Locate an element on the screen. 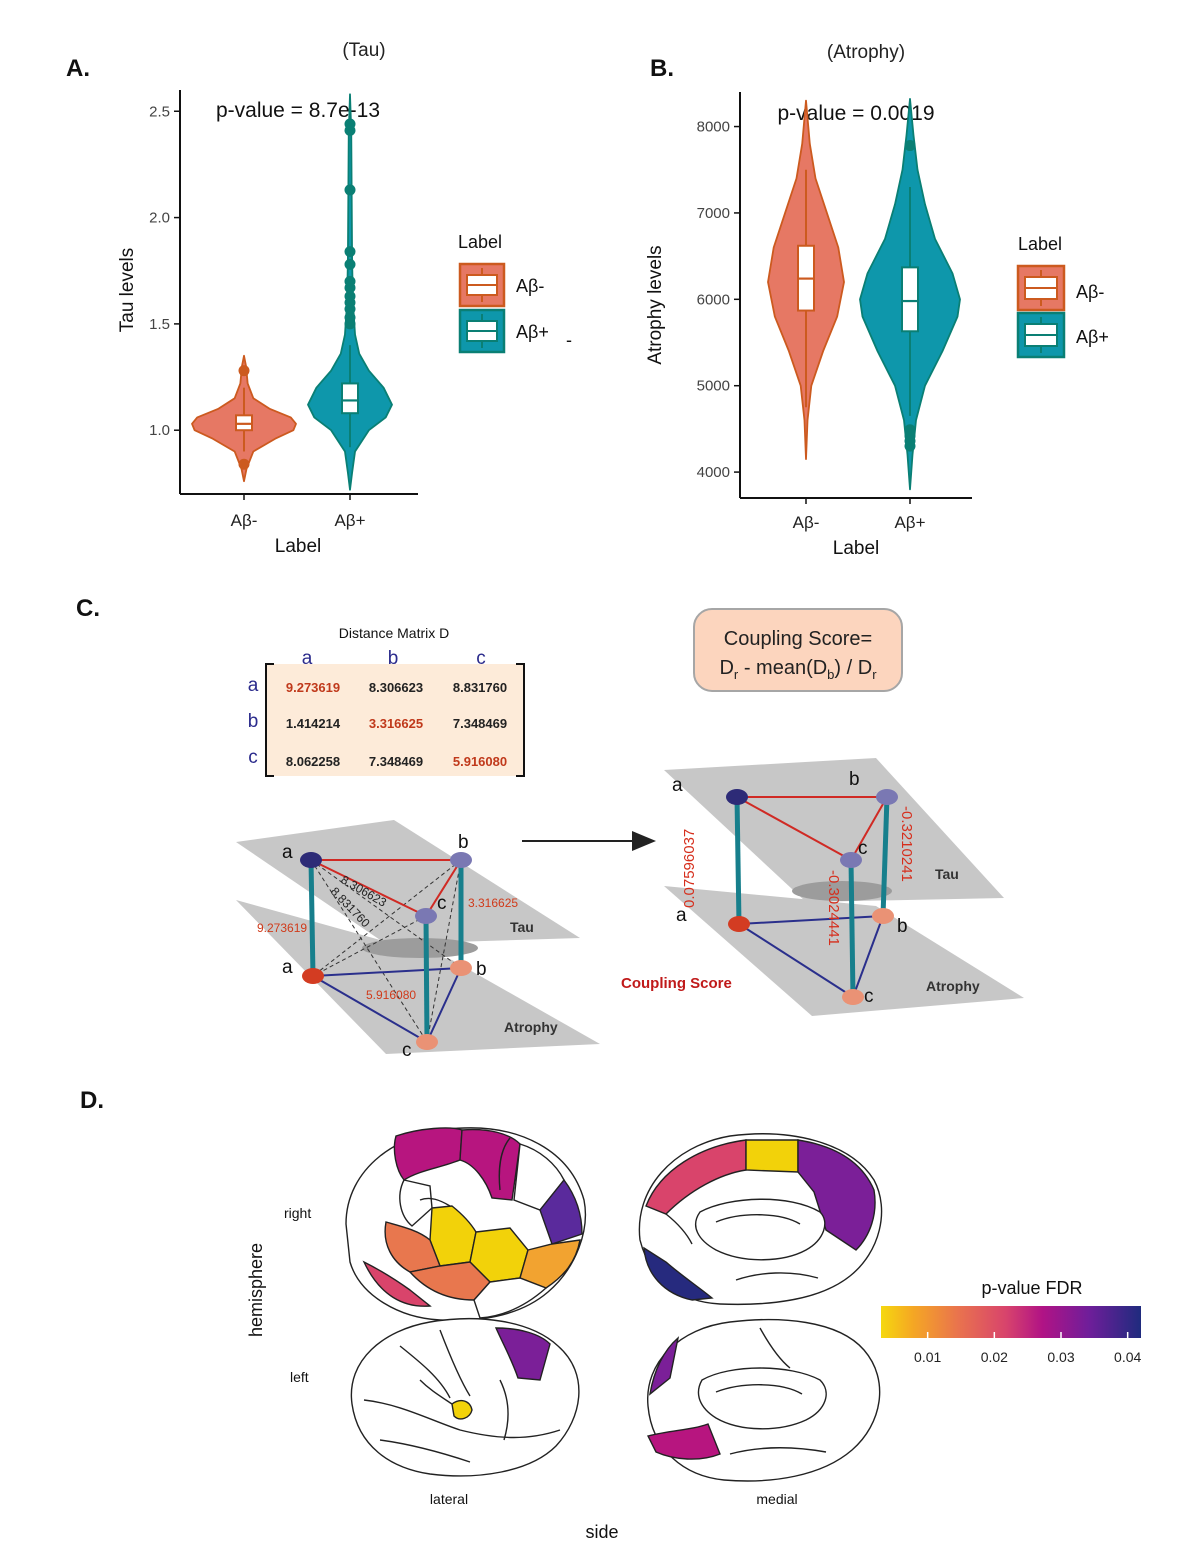 This screenshot has height=1552, width=1204. left-dash-ab is located at coordinates (386, 914).